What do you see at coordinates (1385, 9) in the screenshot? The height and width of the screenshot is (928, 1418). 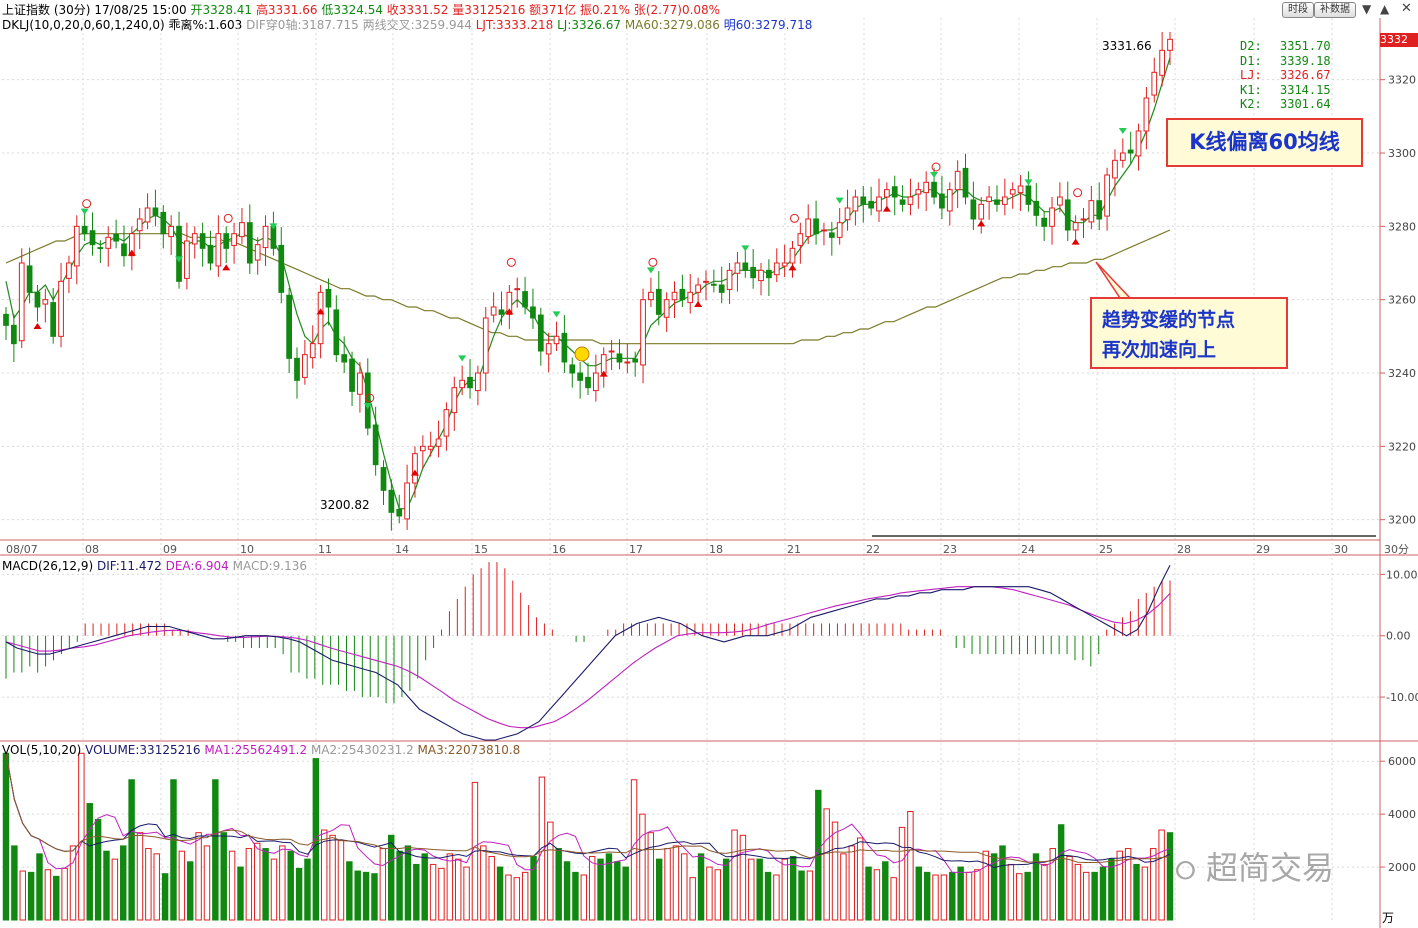 I see `up-arrow-icon: ▲` at bounding box center [1385, 9].